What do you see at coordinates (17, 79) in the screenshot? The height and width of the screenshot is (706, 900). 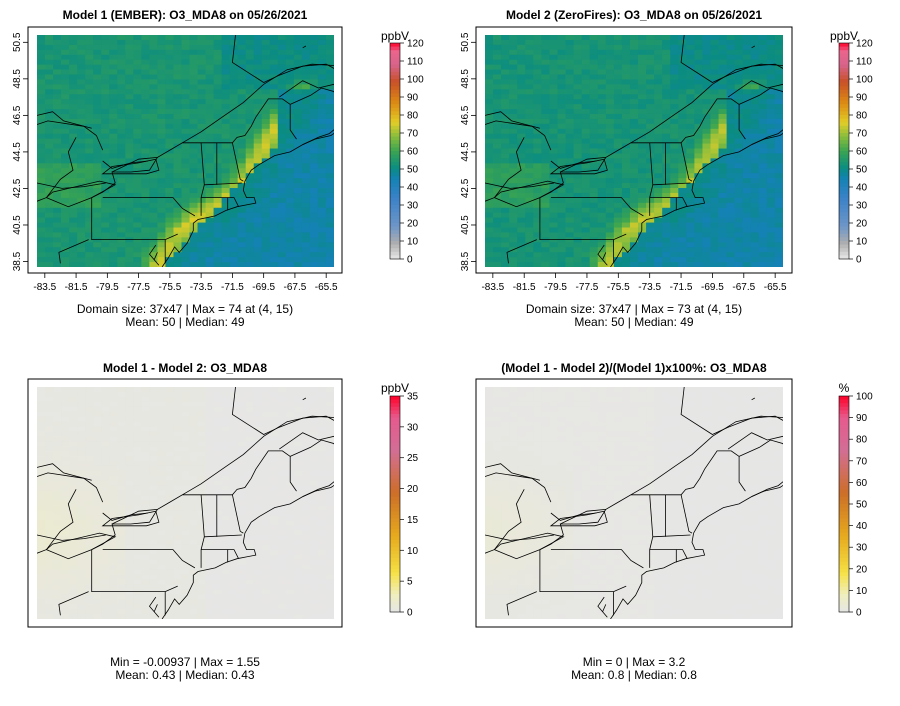 I see `y-tick-label: 48.5` at bounding box center [17, 79].